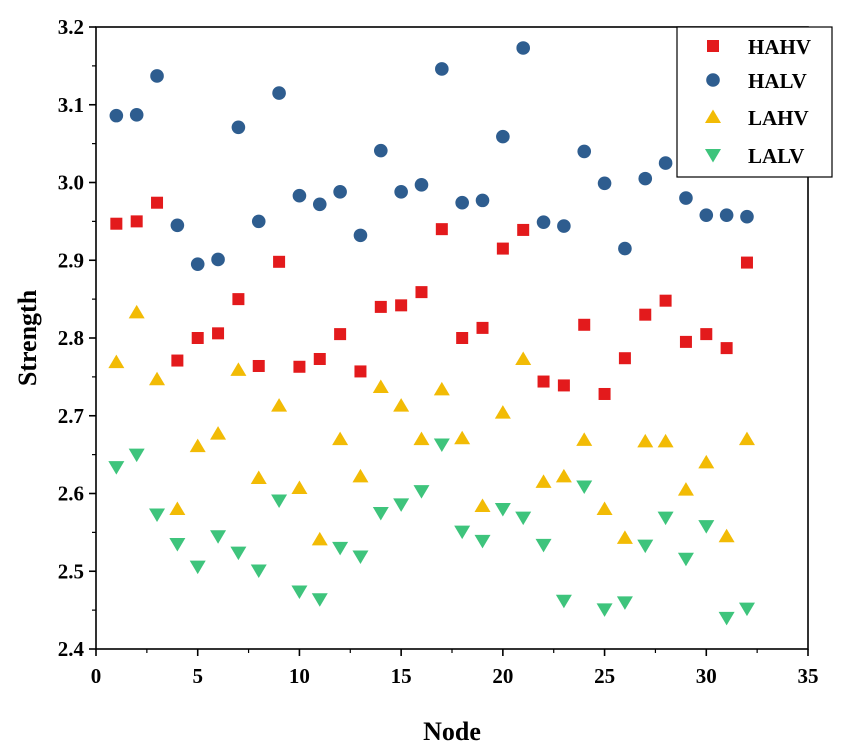  Describe the element at coordinates (71, 649) in the screenshot. I see `y-tick-label: 2.4` at that location.